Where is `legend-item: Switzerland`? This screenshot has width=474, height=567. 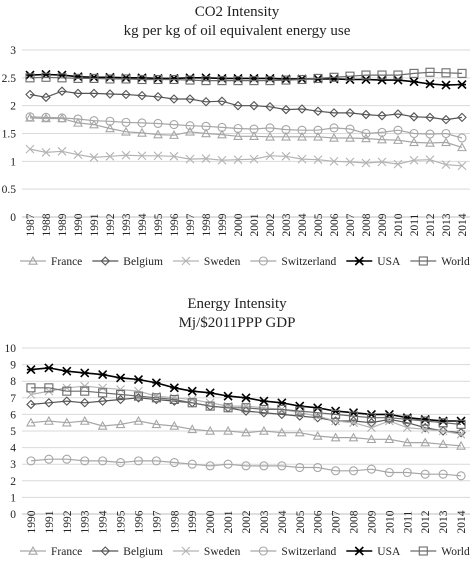
legend-item: Switzerland is located at coordinates (293, 262).